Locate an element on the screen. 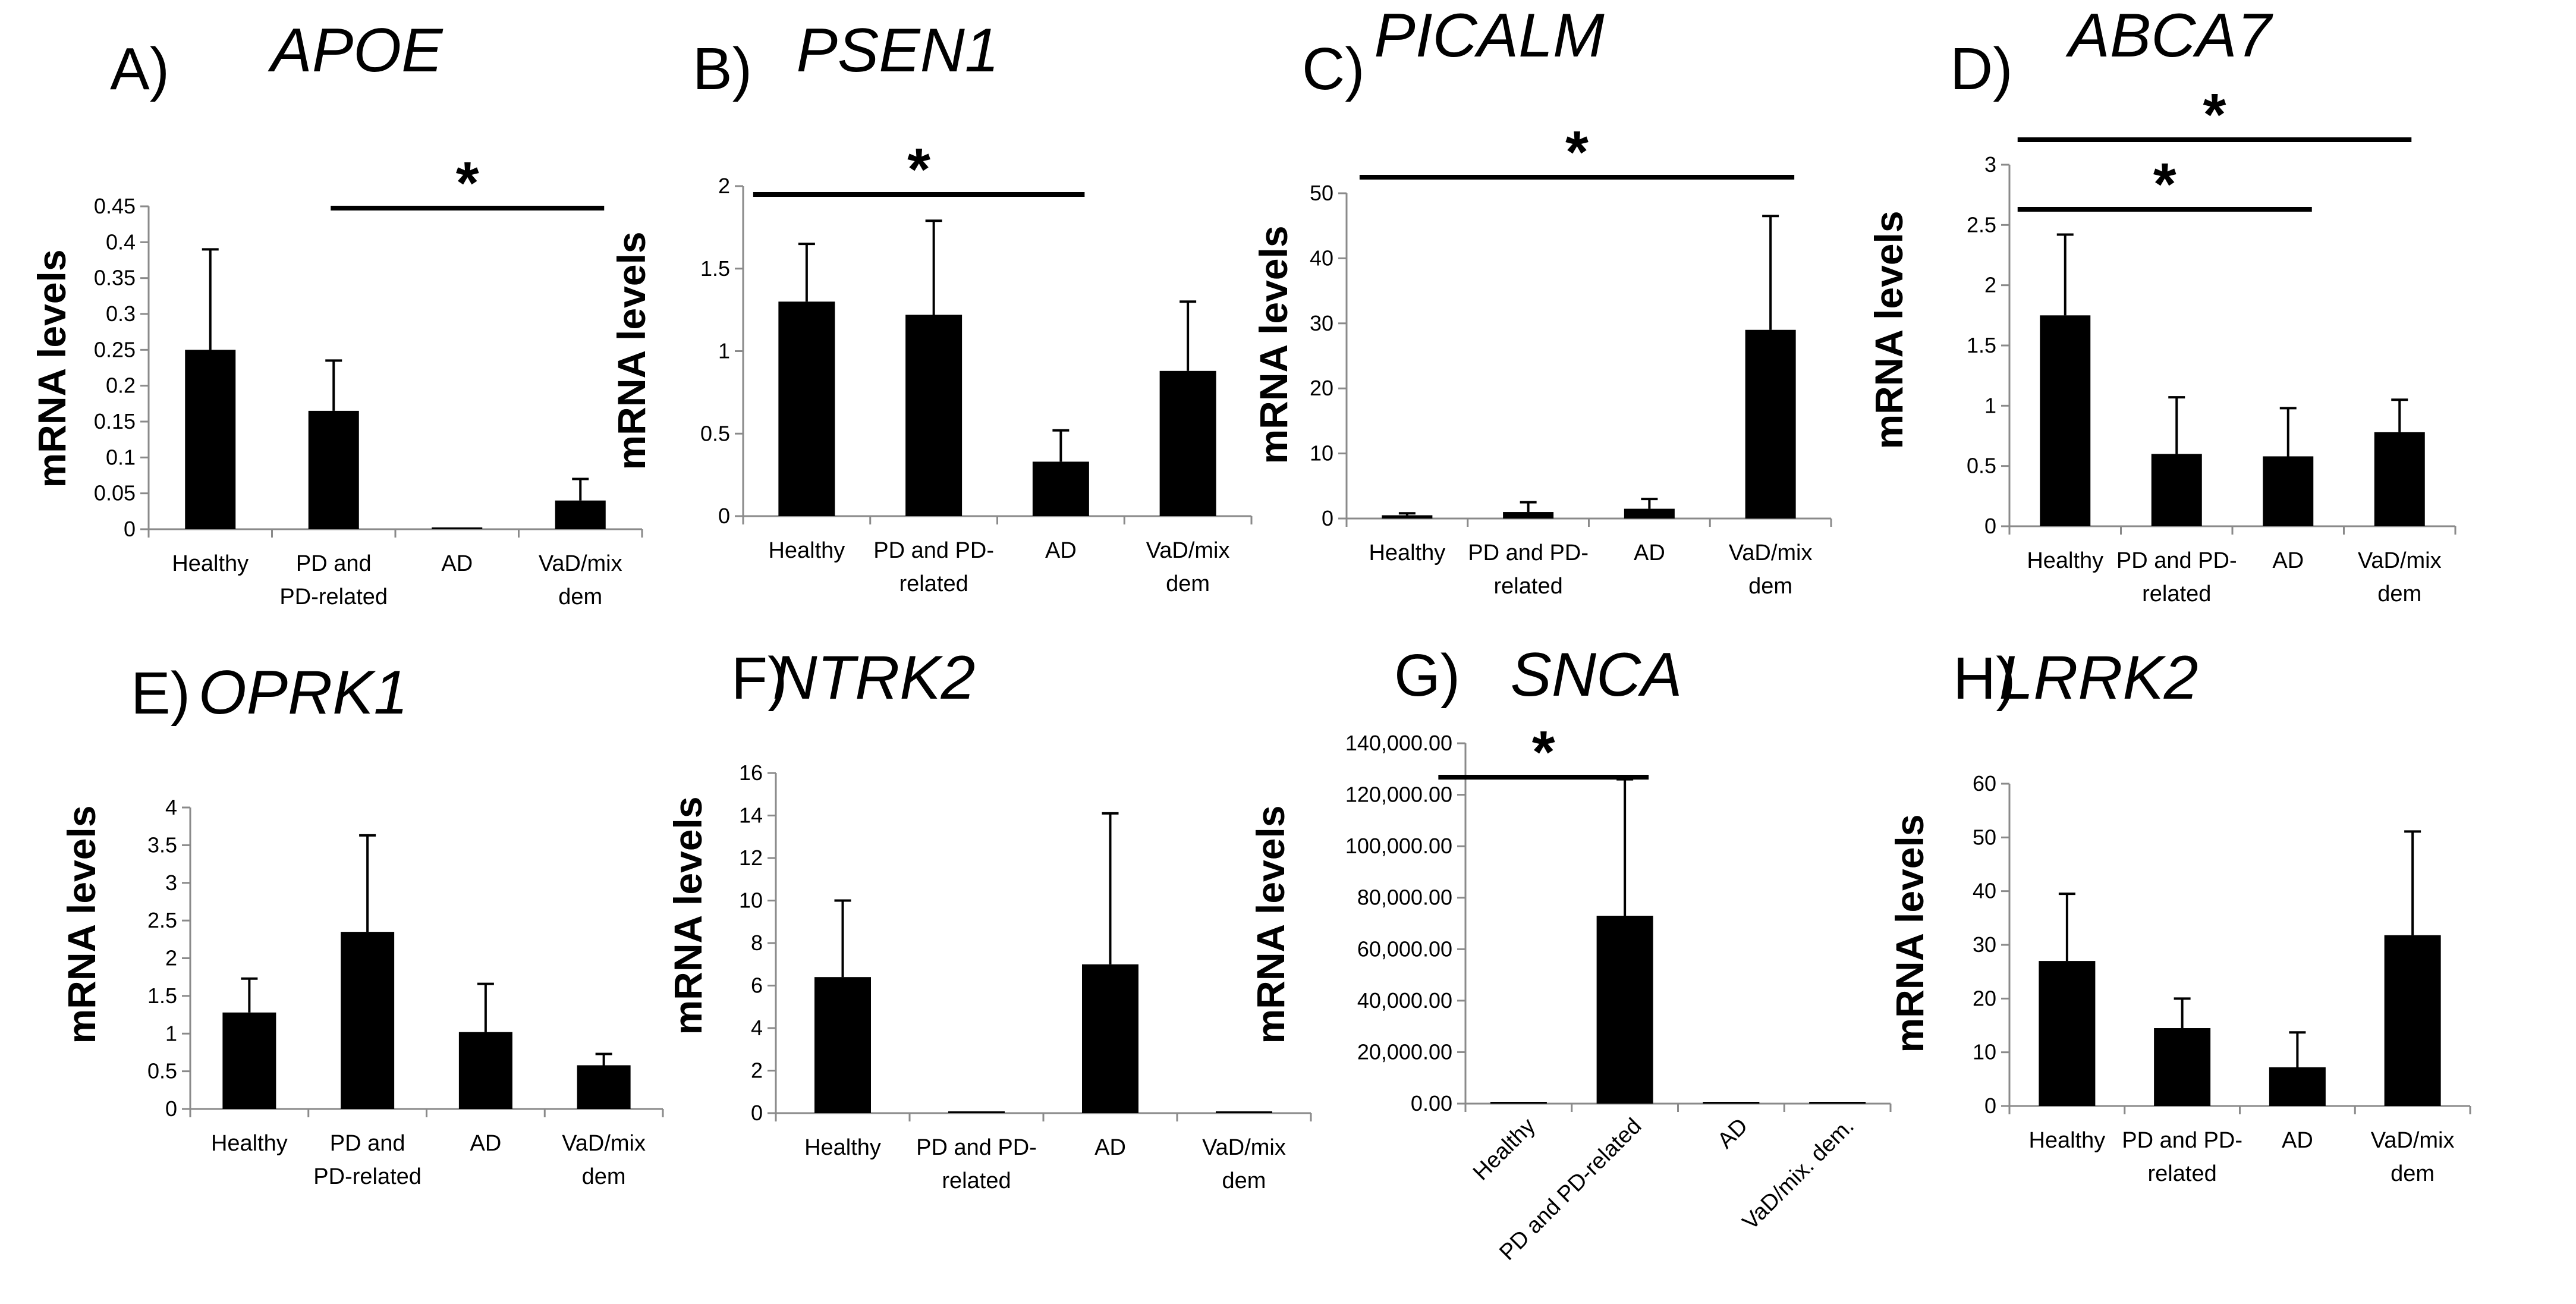 Image resolution: width=2576 pixels, height=1304 pixels. panel-letter: D) is located at coordinates (1981, 69).